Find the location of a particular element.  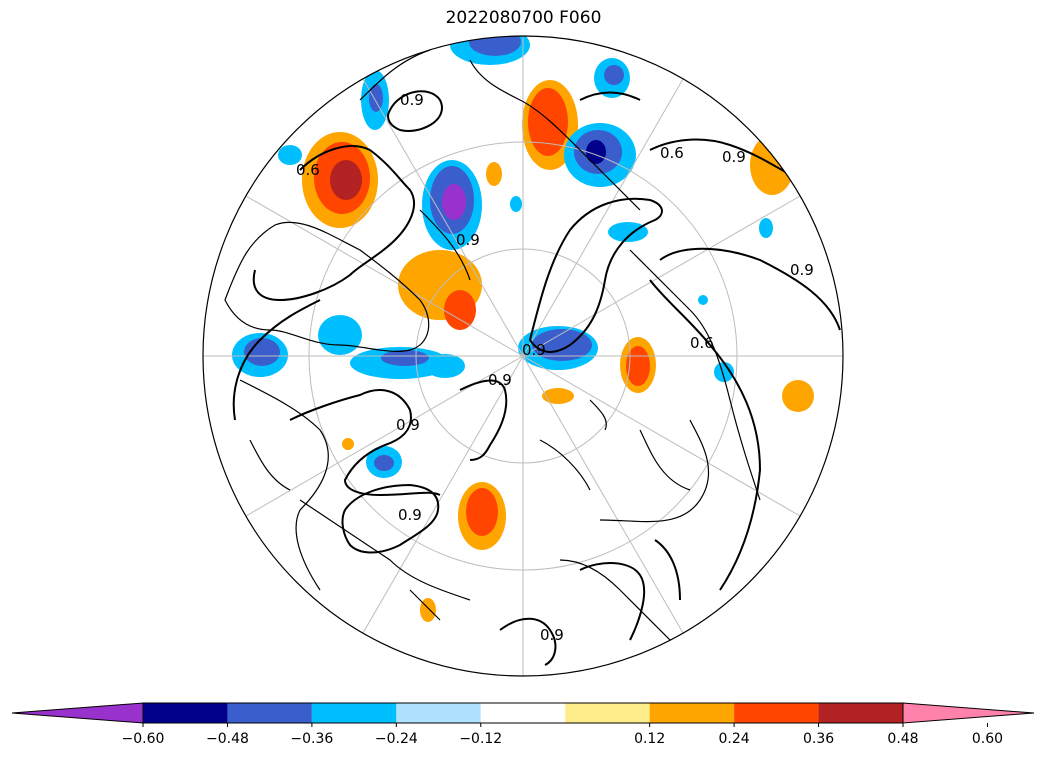

colorbar-tick-label: 0.12 is located at coordinates (649, 739).